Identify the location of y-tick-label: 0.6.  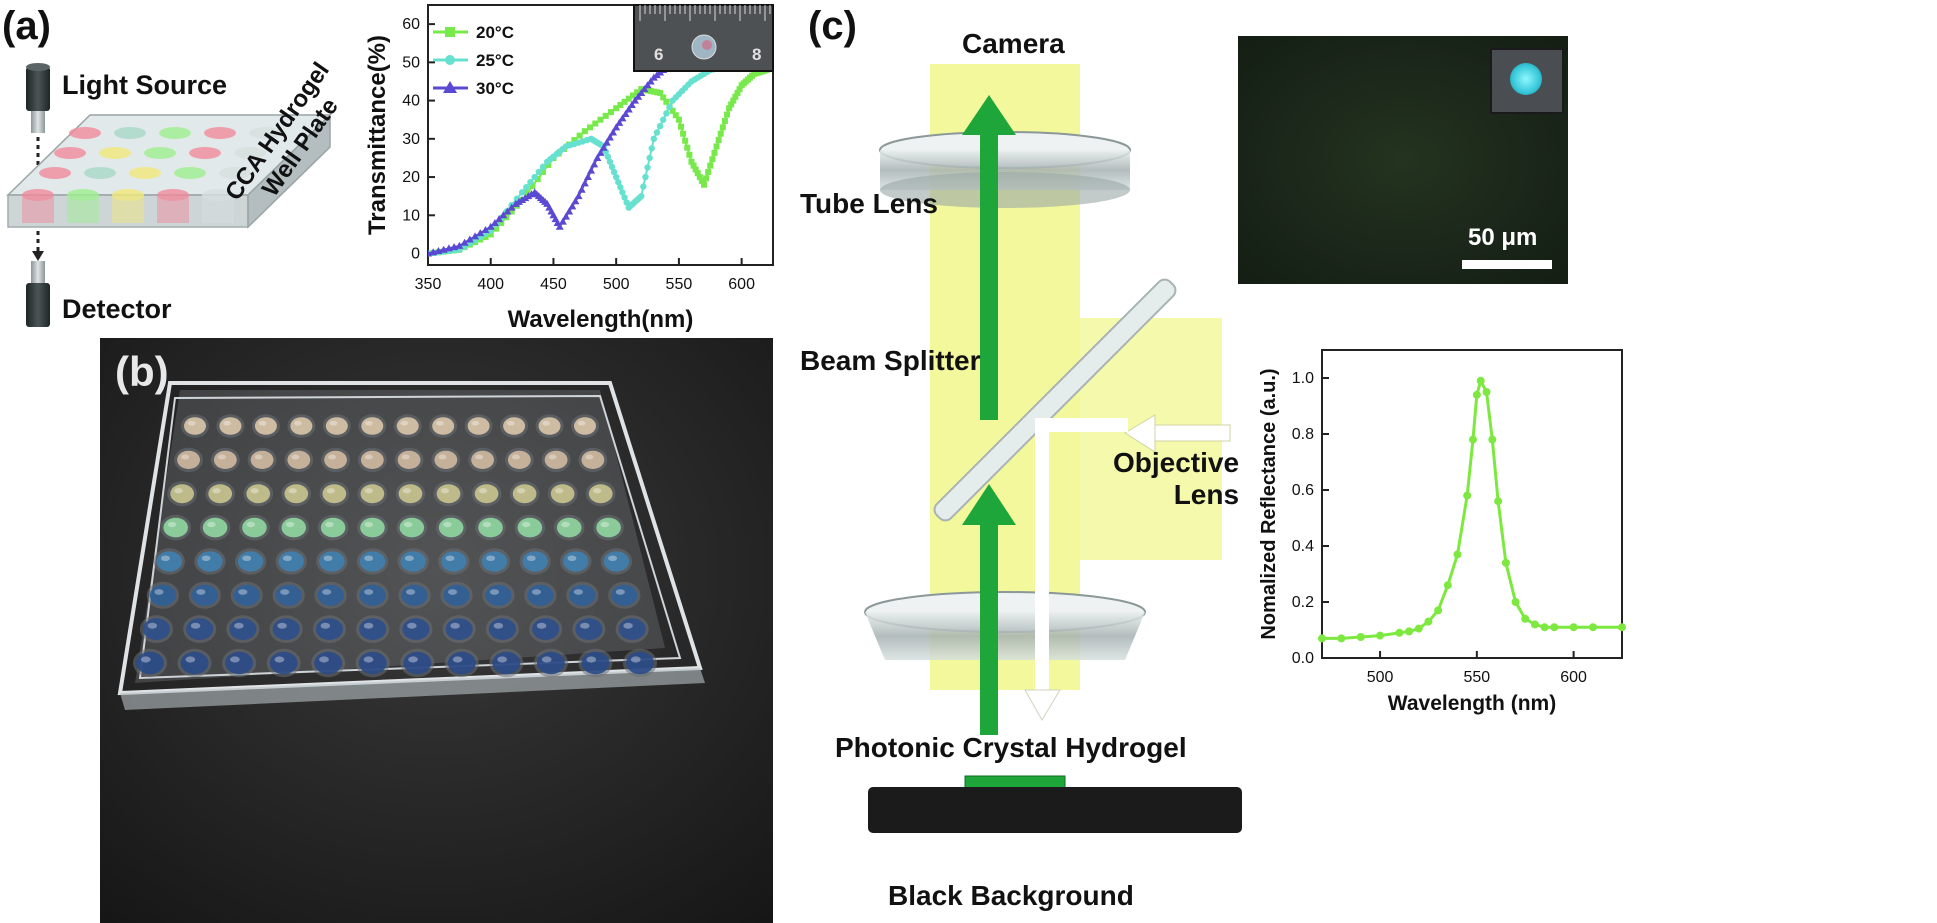
(1303, 490).